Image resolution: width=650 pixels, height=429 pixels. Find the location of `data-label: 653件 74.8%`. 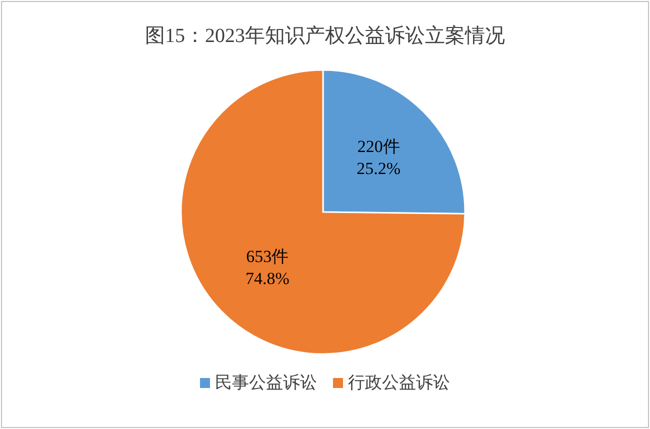

data-label: 653件 74.8% is located at coordinates (267, 267).